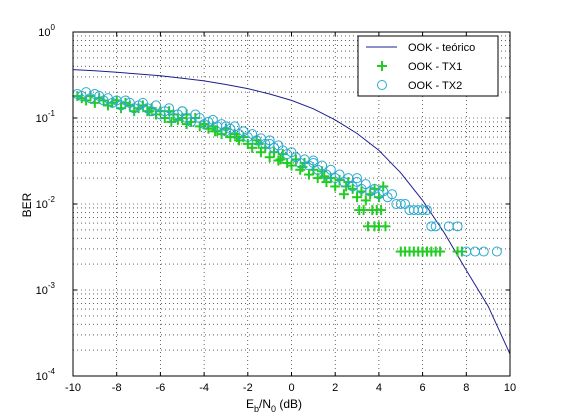 Image resolution: width=561 pixels, height=420 pixels. What do you see at coordinates (379, 388) in the screenshot?
I see `x-tick-label: 4` at bounding box center [379, 388].